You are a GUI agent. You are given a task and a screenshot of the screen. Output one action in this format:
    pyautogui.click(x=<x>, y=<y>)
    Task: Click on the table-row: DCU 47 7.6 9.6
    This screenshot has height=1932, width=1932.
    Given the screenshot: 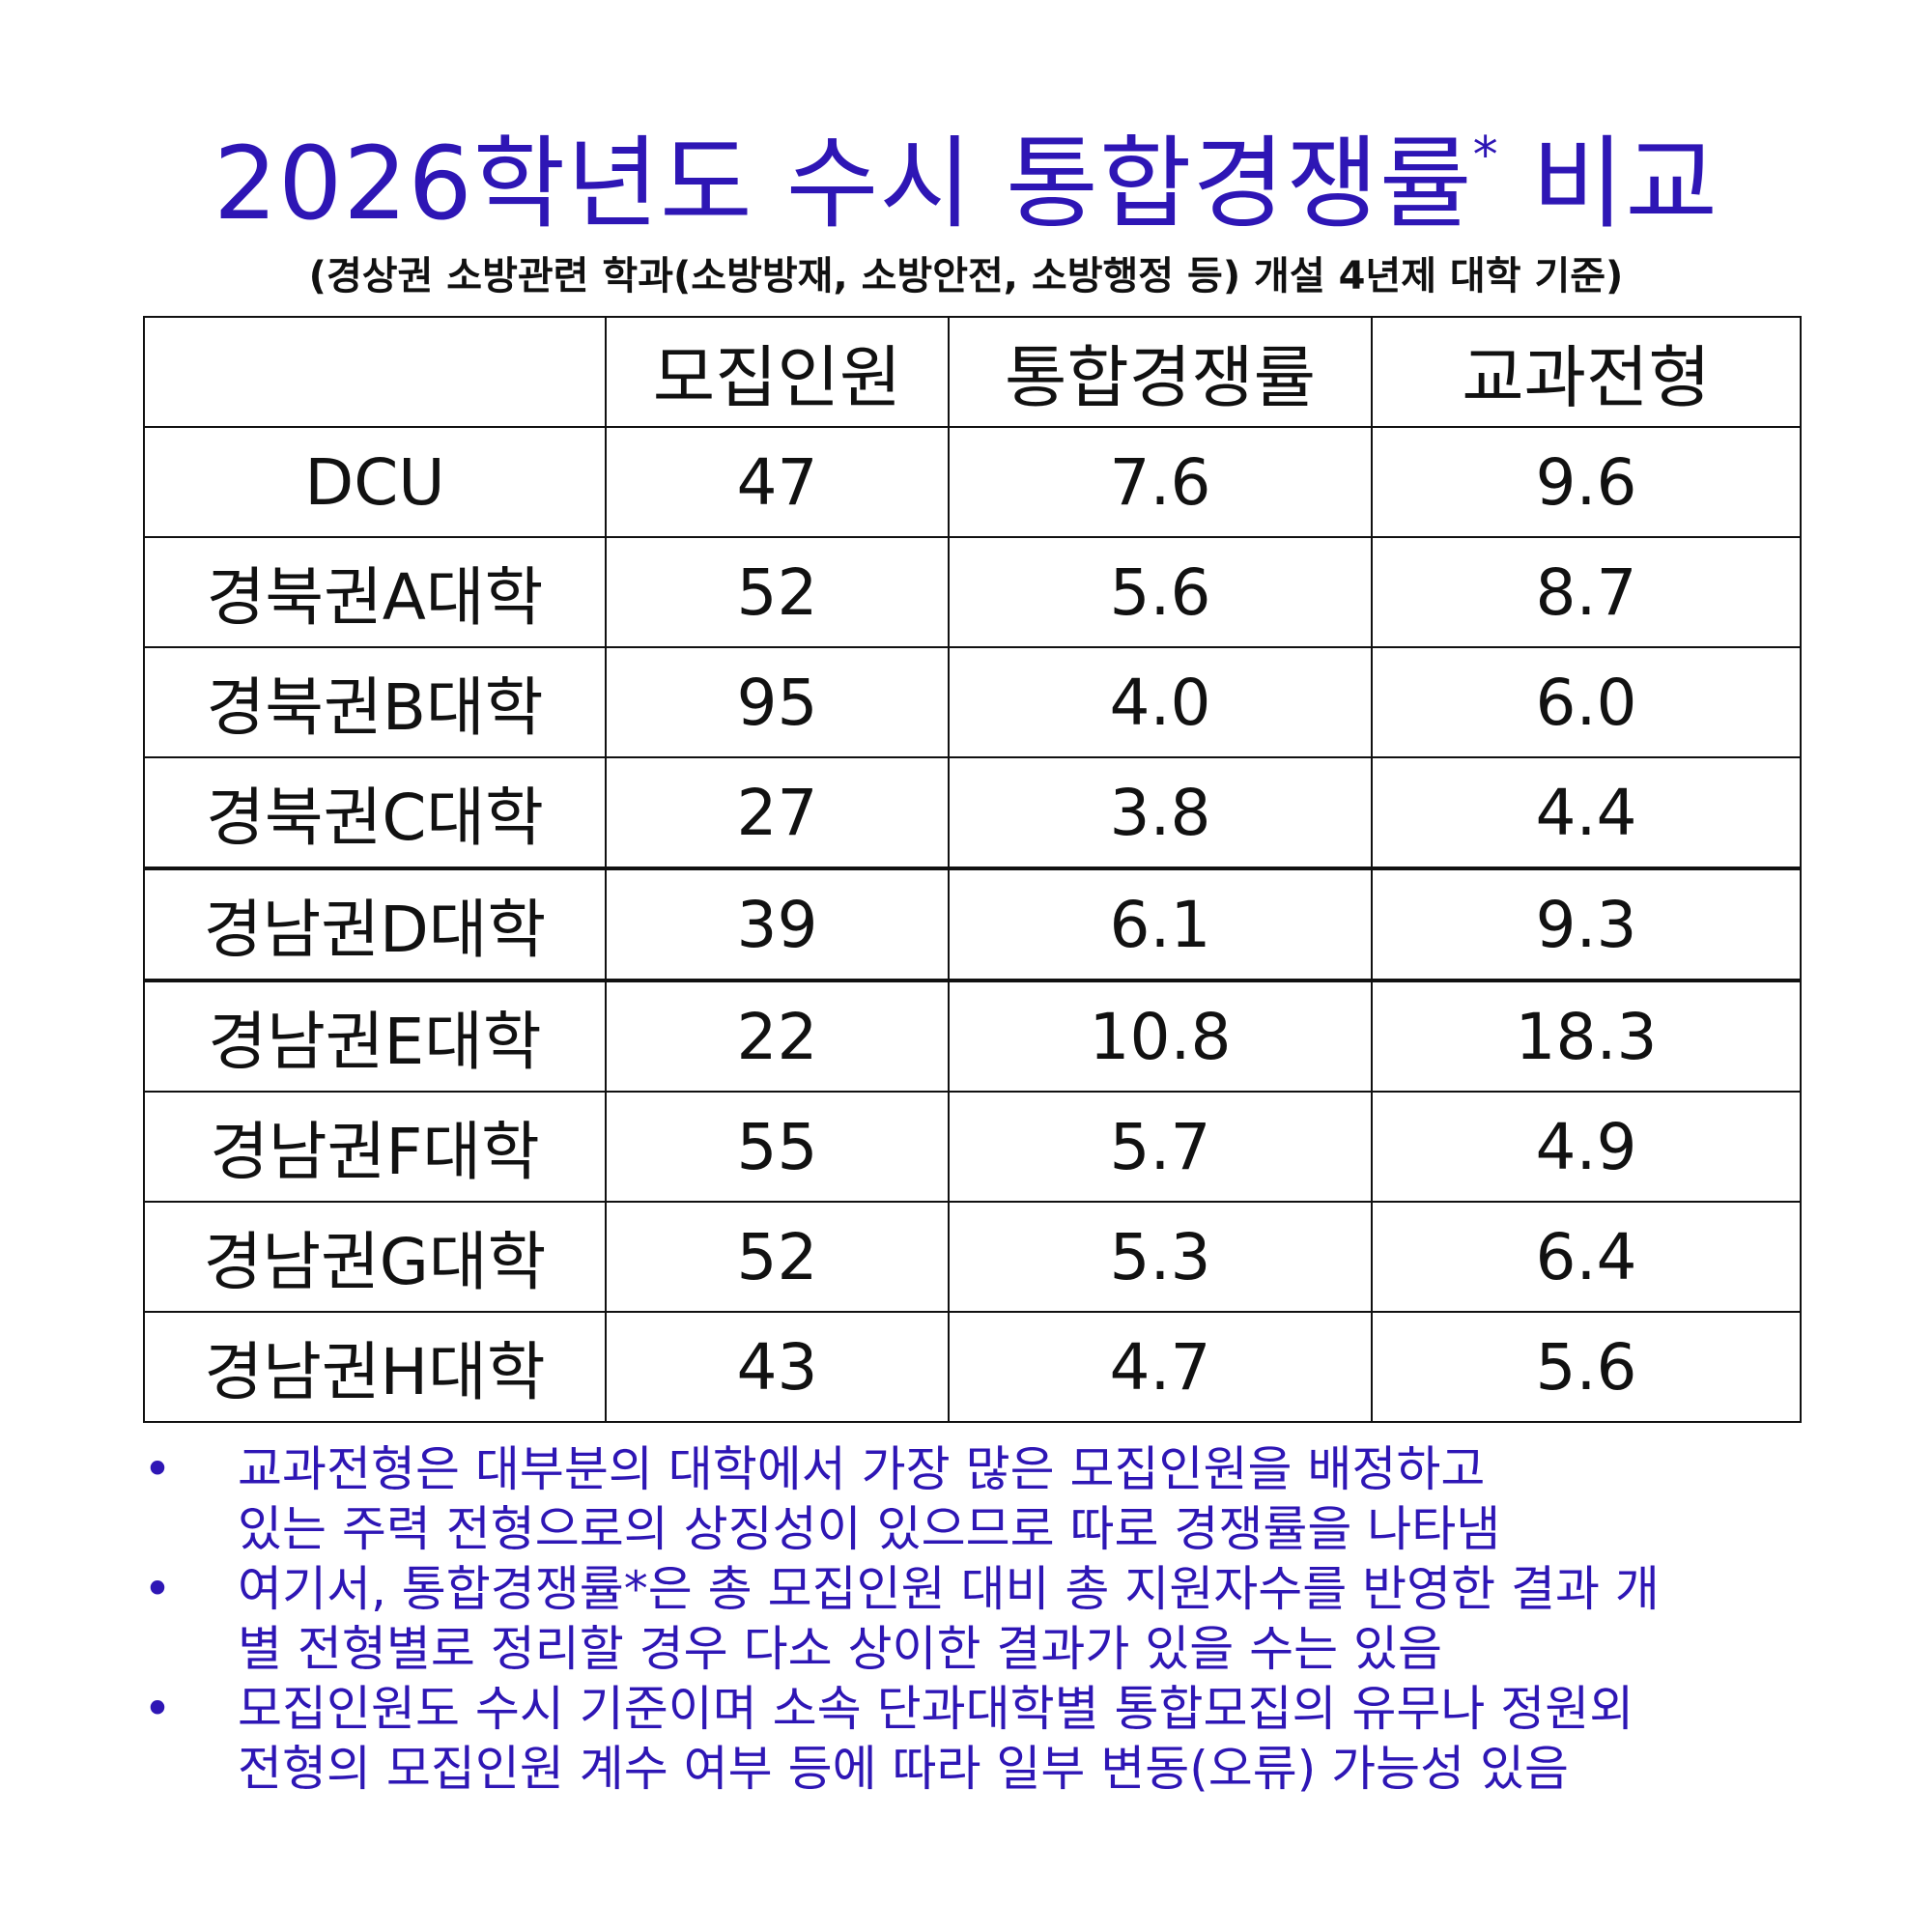 What is the action you would take?
    pyautogui.click(x=972, y=482)
    